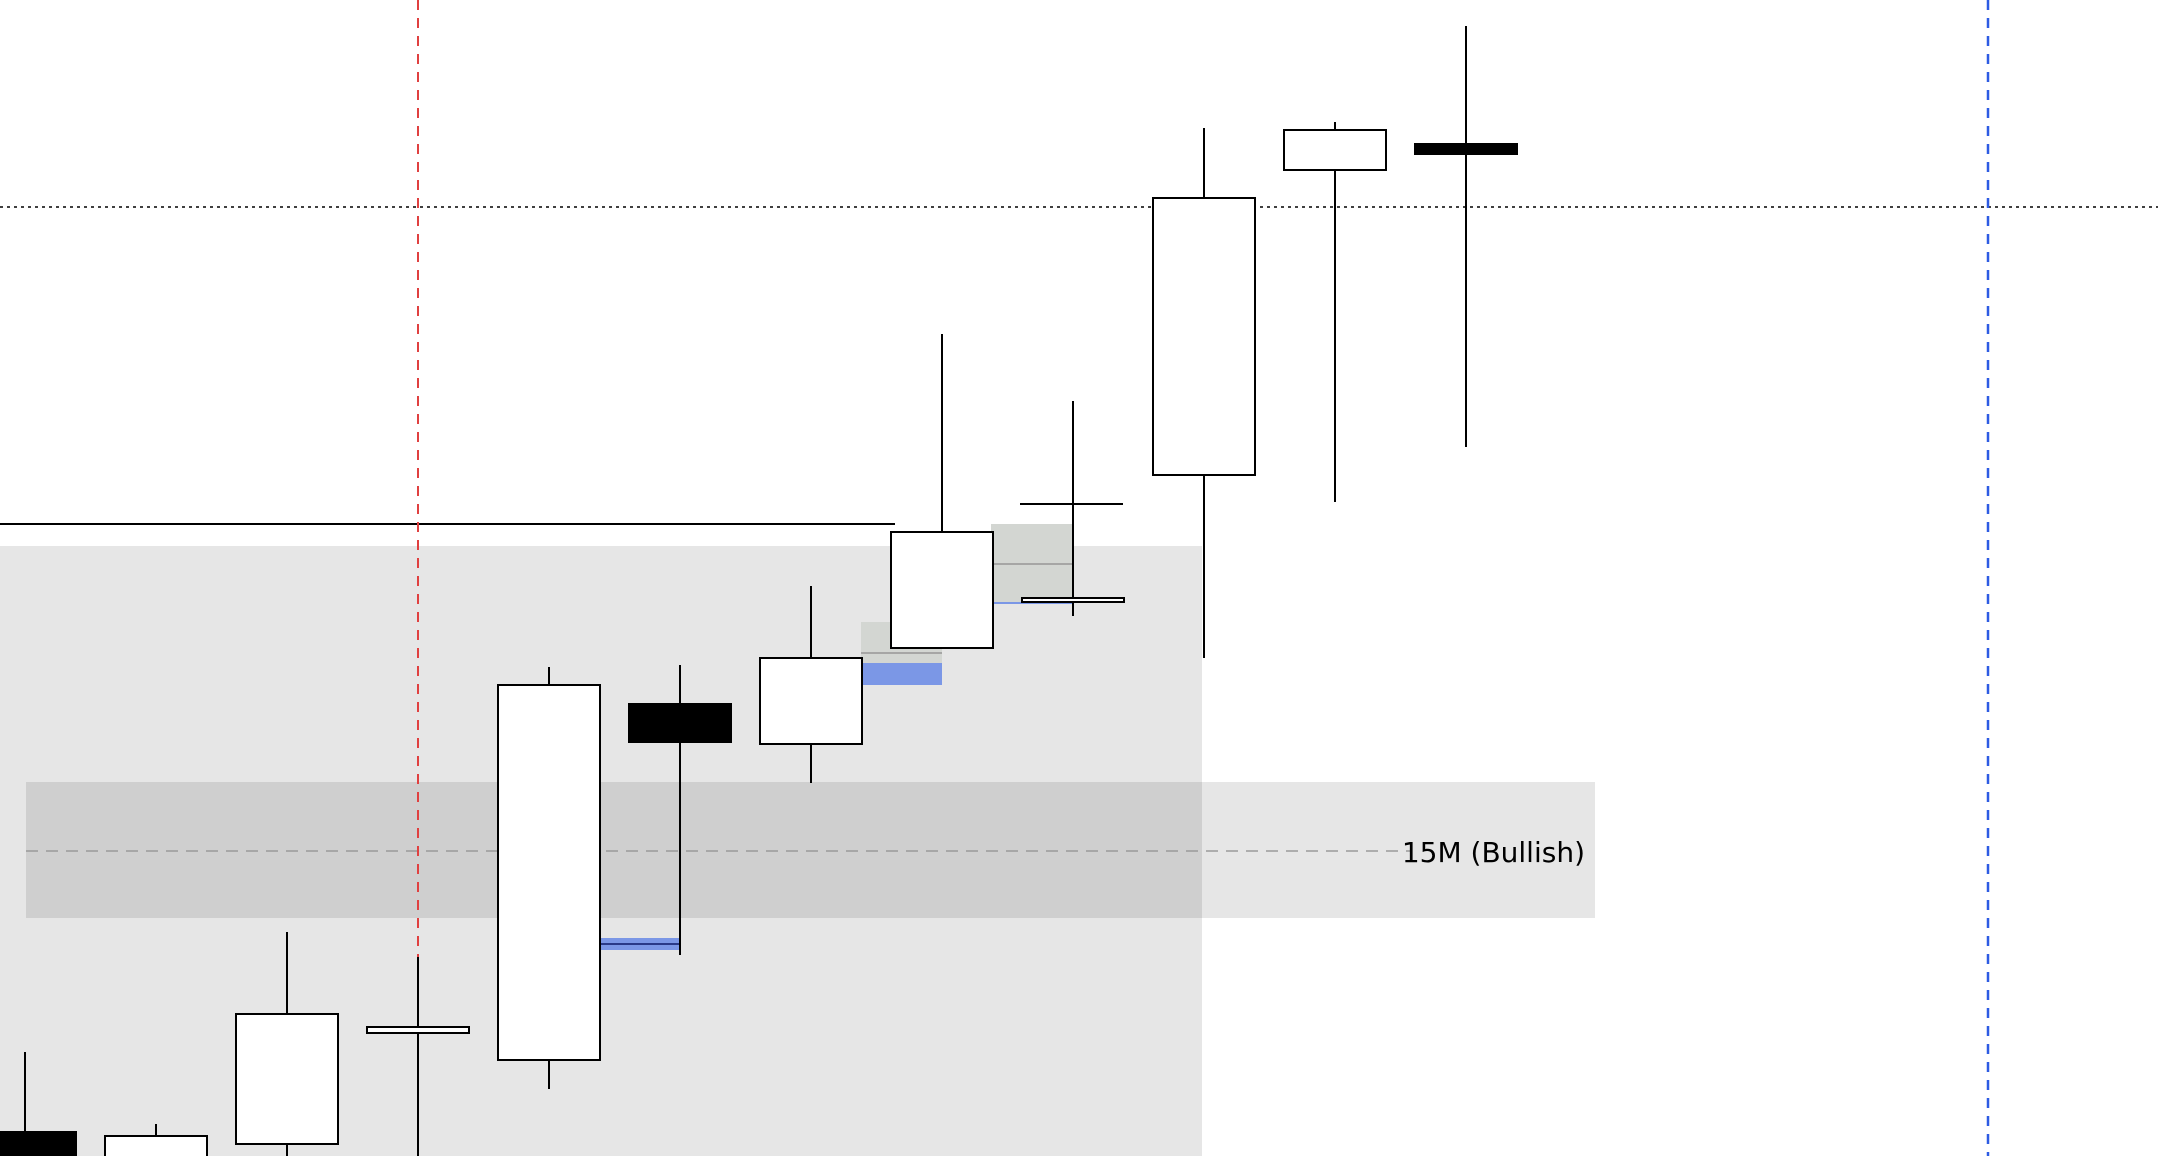 The width and height of the screenshot is (2158, 1161). What do you see at coordinates (942, 590) in the screenshot?
I see `candle-8-body` at bounding box center [942, 590].